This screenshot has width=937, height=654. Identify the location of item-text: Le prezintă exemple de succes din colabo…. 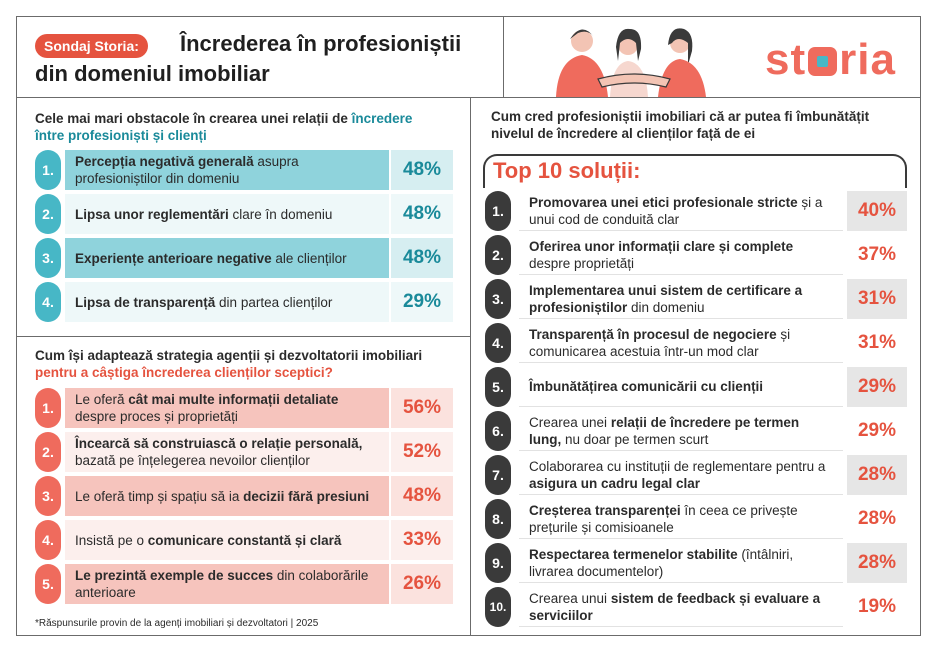
(227, 584).